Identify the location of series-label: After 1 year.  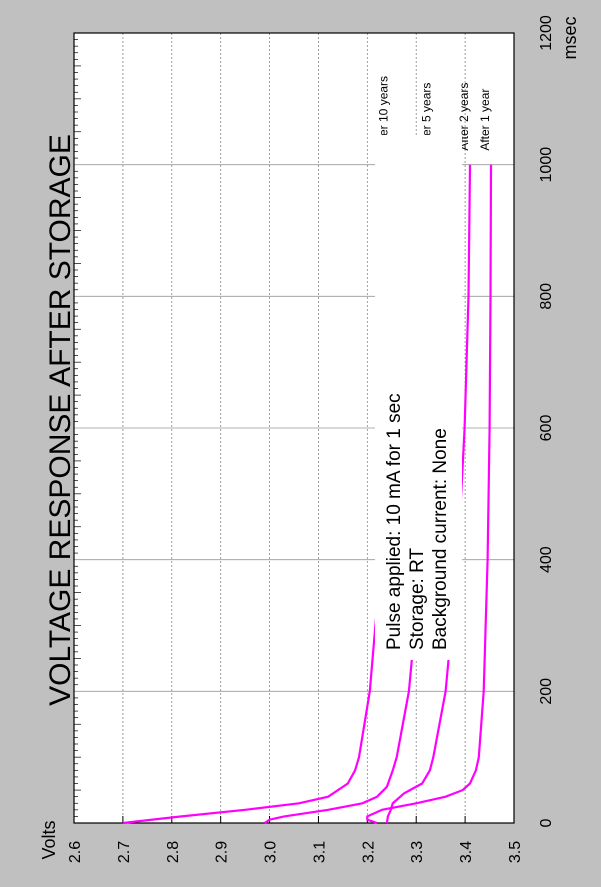
(485, 120).